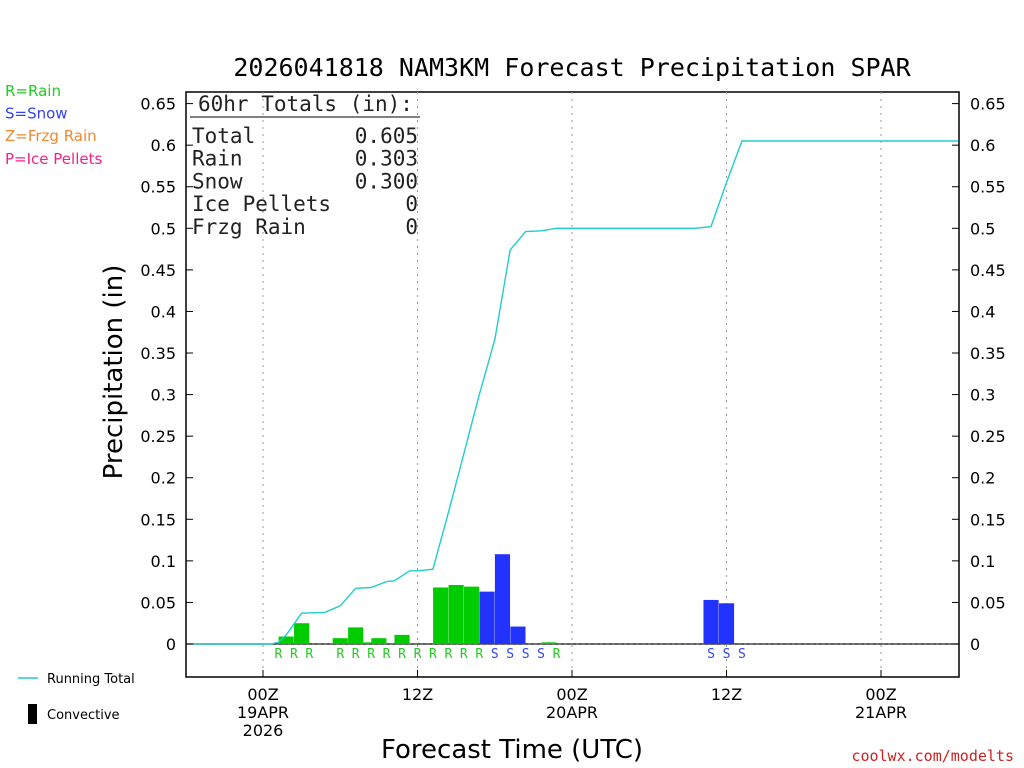 The height and width of the screenshot is (768, 1024). What do you see at coordinates (158, 187) in the screenshot?
I see `y-tick-label-left: 0.55` at bounding box center [158, 187].